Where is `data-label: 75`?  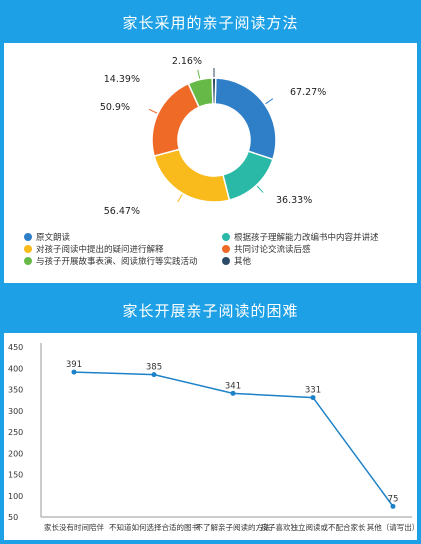 data-label: 75 is located at coordinates (393, 499).